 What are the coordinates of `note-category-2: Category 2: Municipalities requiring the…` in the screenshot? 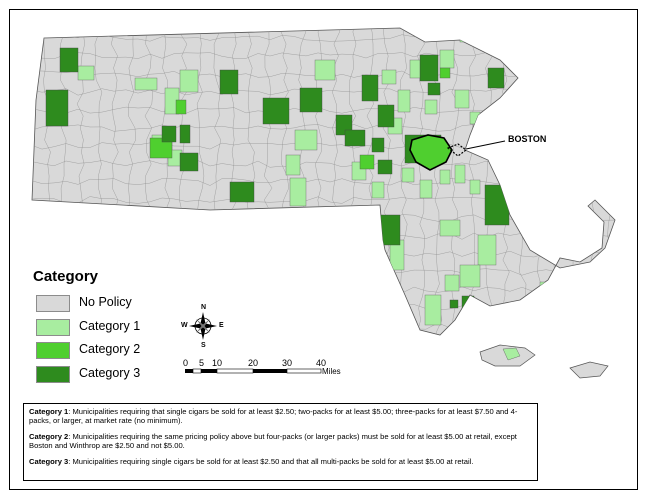 It's located at (280, 441).